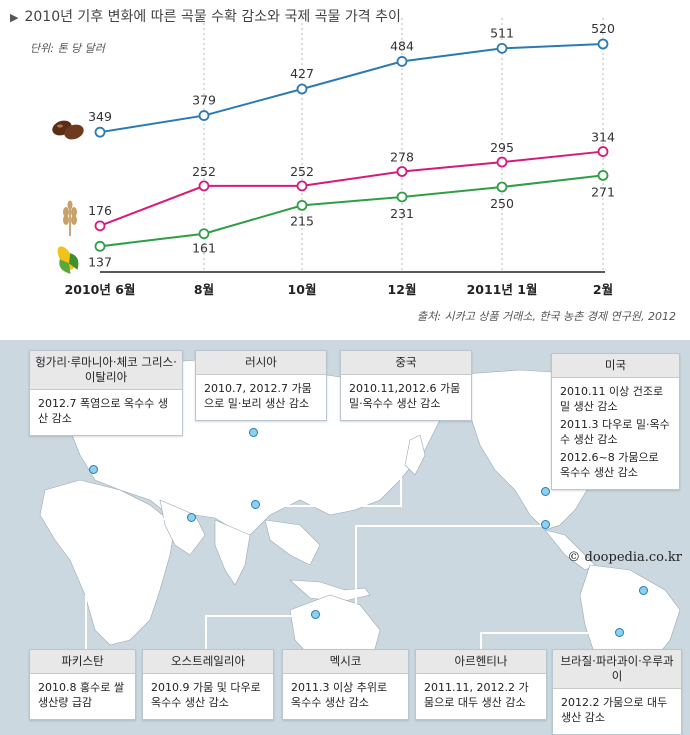 The image size is (690, 735). What do you see at coordinates (204, 100) in the screenshot?
I see `data-label: 379` at bounding box center [204, 100].